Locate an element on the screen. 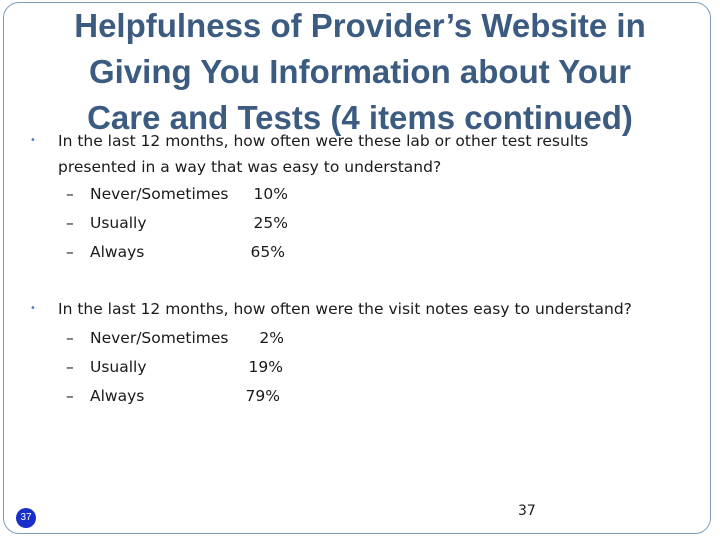 Image resolution: width=720 pixels, height=540 pixels. response-value: 65% is located at coordinates (267, 252).